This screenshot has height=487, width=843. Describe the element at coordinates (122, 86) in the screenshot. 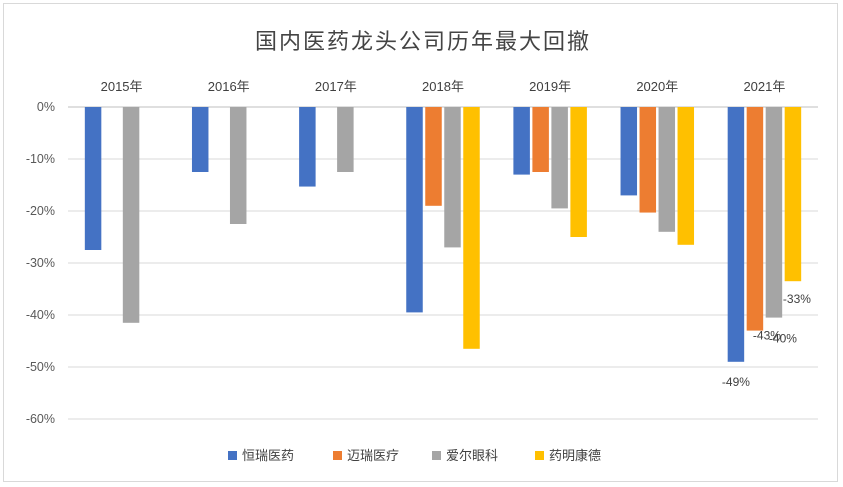

I see `x-category-label: 2015年` at that location.